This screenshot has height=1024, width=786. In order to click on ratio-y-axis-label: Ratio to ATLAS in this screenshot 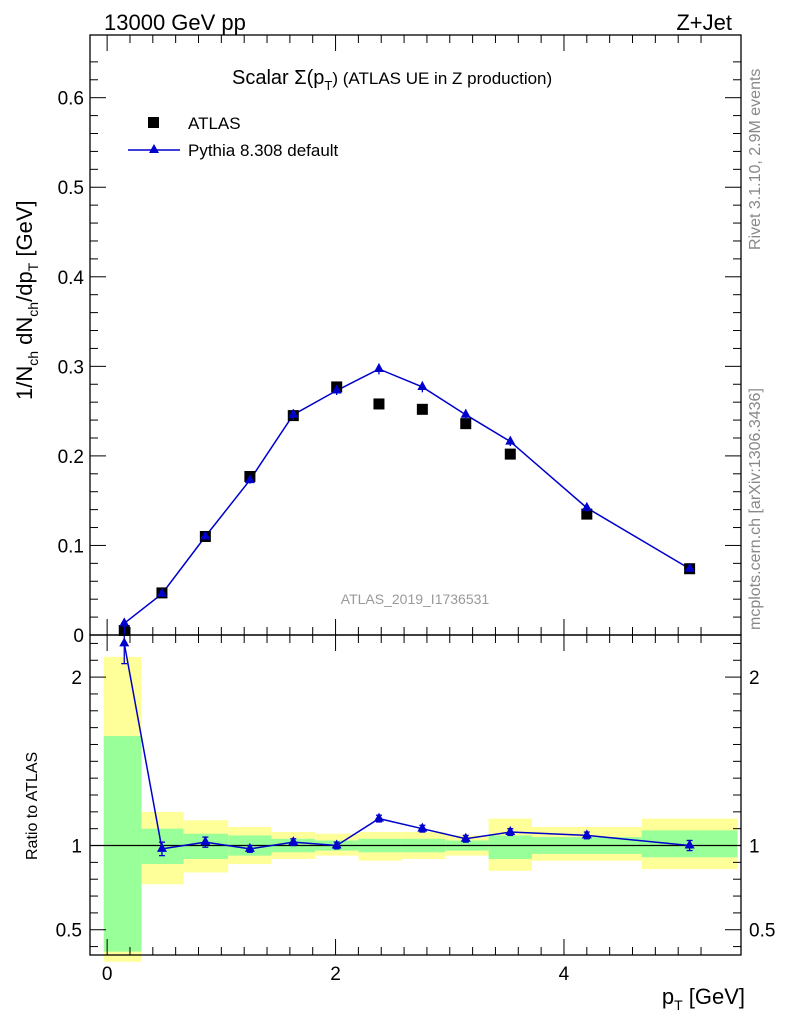, I will do `click(32, 806)`.